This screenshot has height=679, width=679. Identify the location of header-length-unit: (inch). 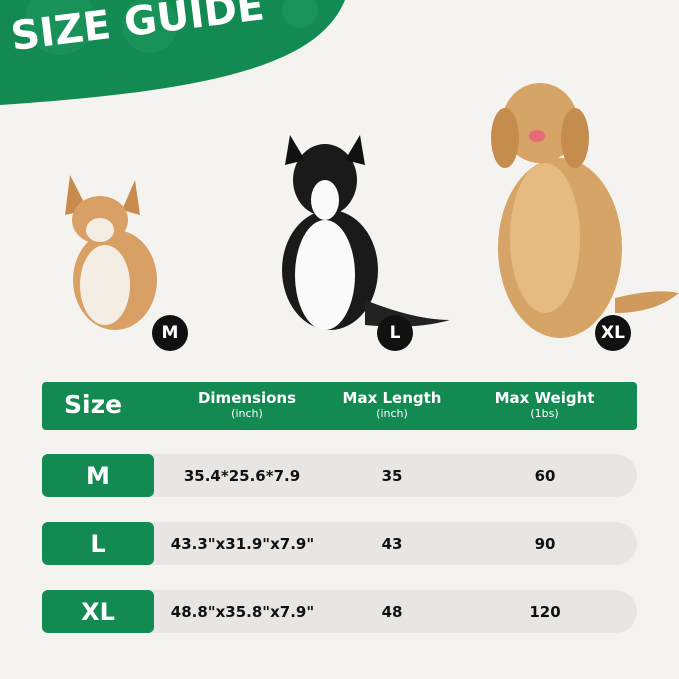
(392, 413).